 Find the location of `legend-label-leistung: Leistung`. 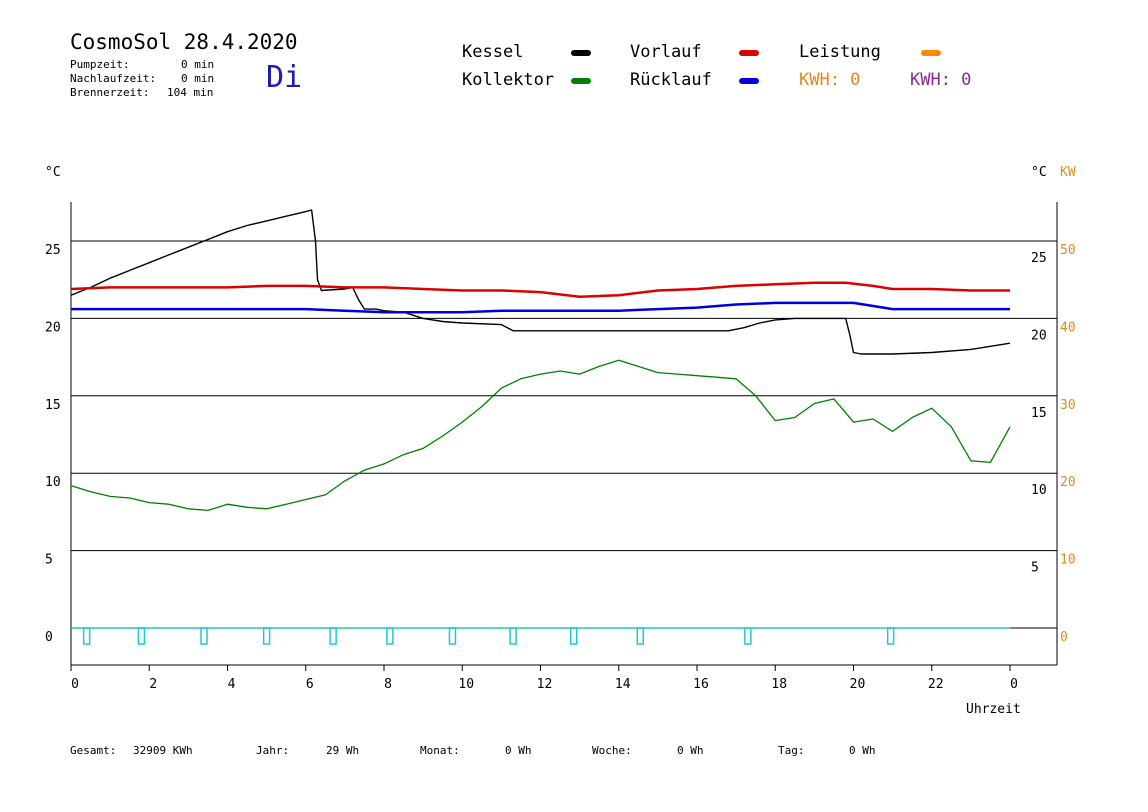

legend-label-leistung: Leistung is located at coordinates (840, 52).